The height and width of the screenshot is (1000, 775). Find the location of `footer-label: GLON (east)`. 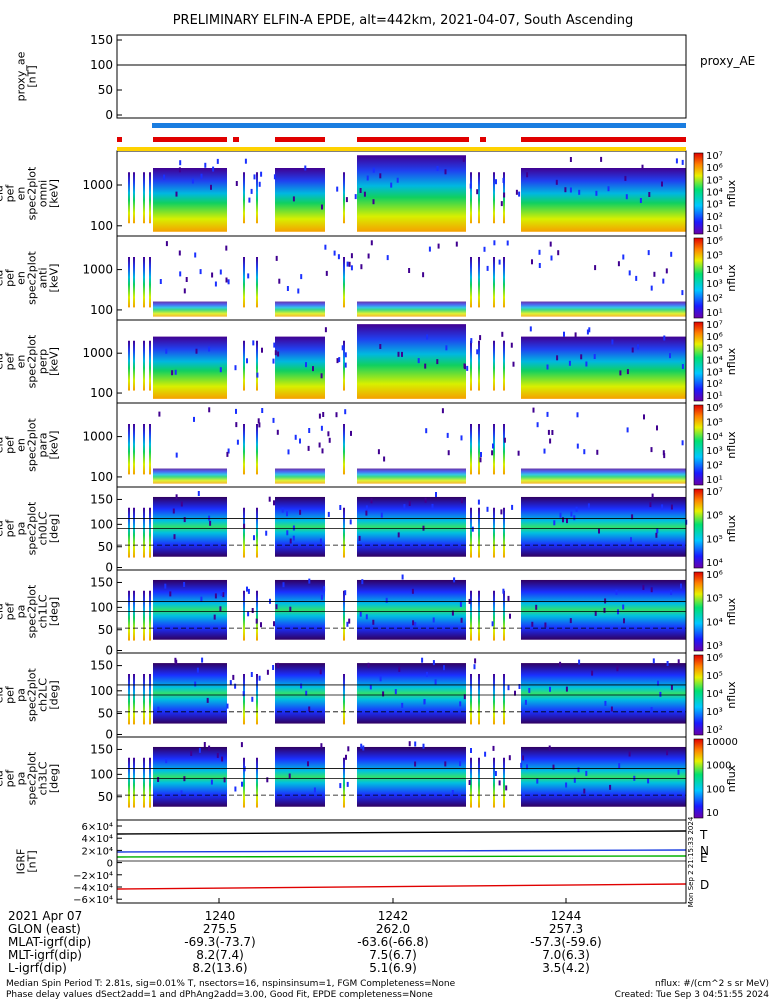

footer-label: GLON (east) is located at coordinates (44, 929).